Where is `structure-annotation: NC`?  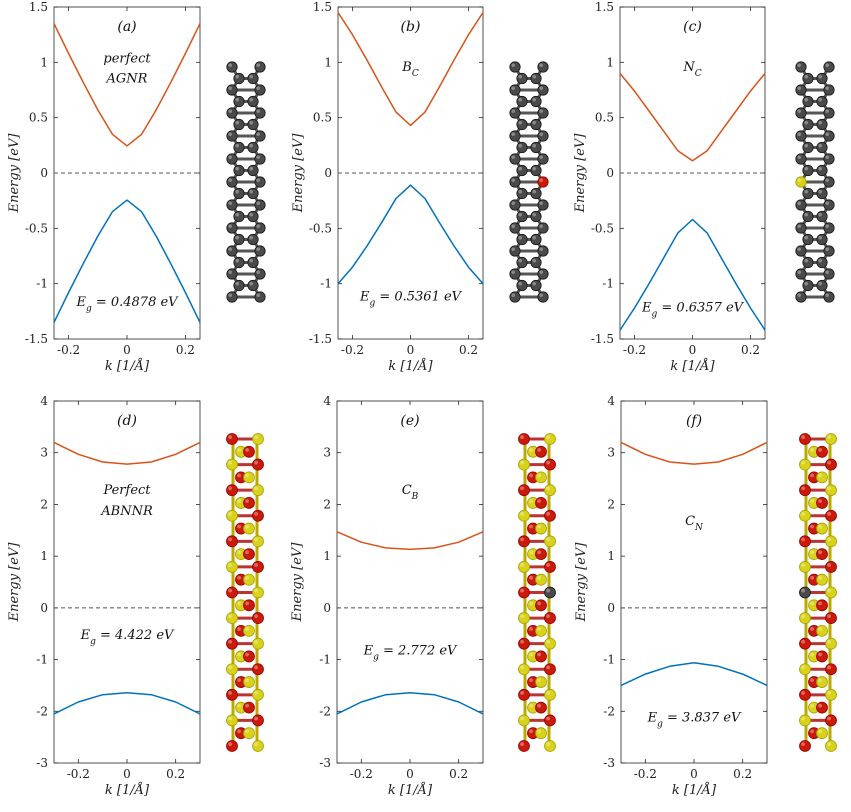
structure-annotation: NC is located at coordinates (691, 69).